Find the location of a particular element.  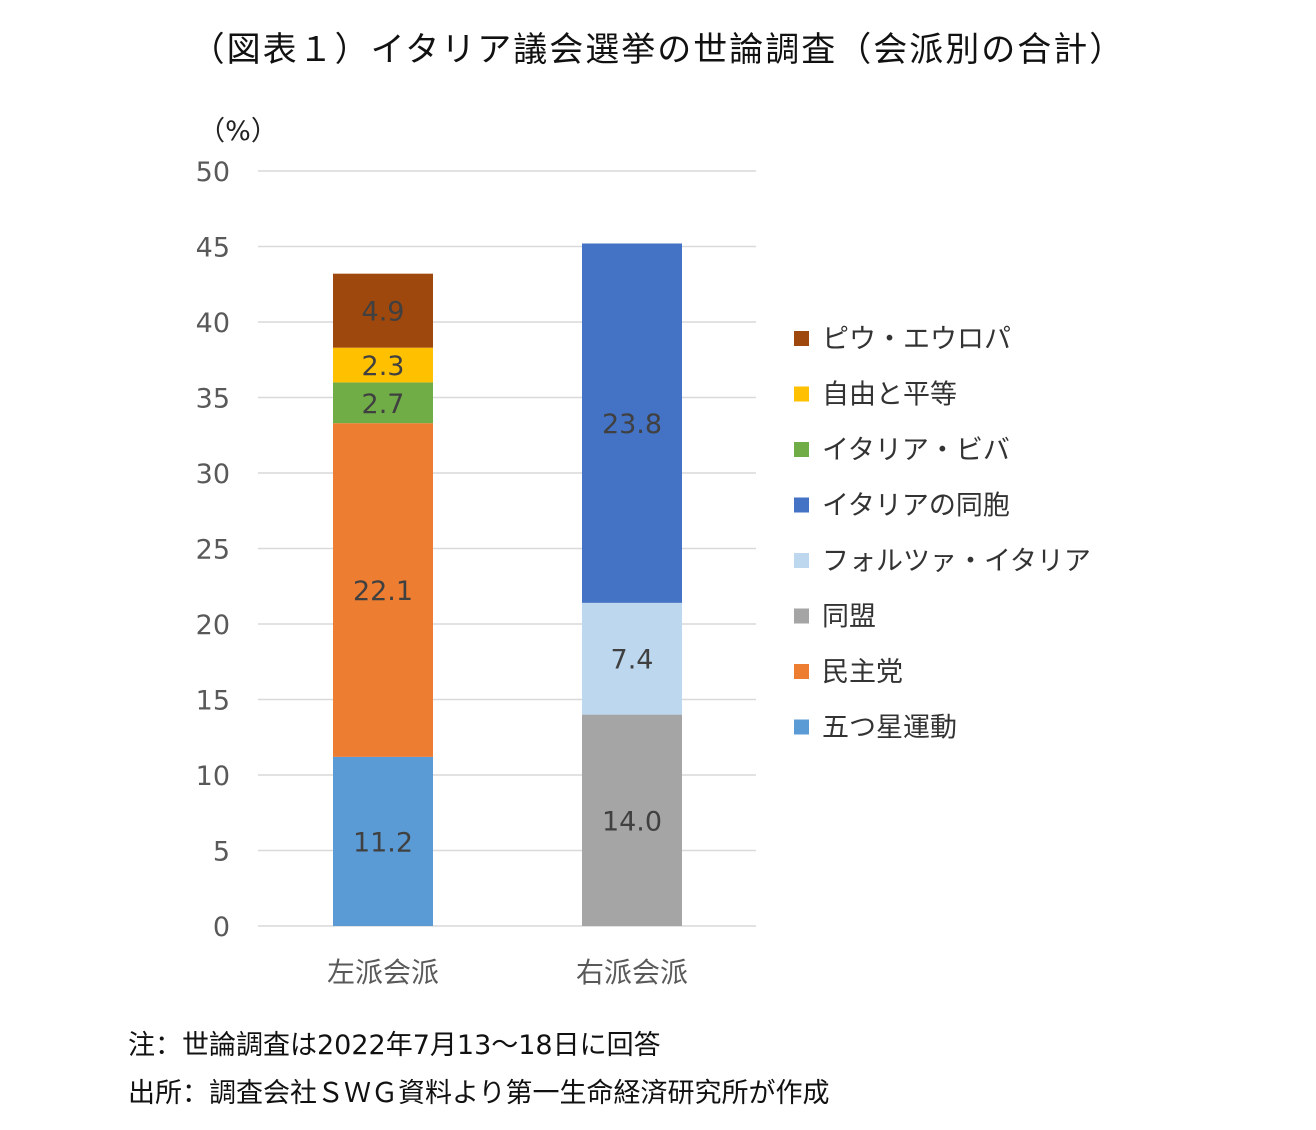

x-tick-label: 右派会派 is located at coordinates (632, 972).